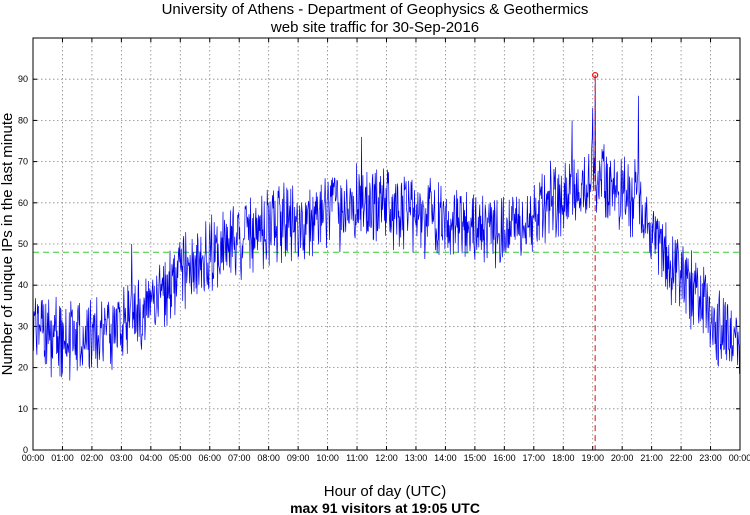 This screenshot has height=515, width=750. I want to click on y-tick-label: 10, so click(23, 409).